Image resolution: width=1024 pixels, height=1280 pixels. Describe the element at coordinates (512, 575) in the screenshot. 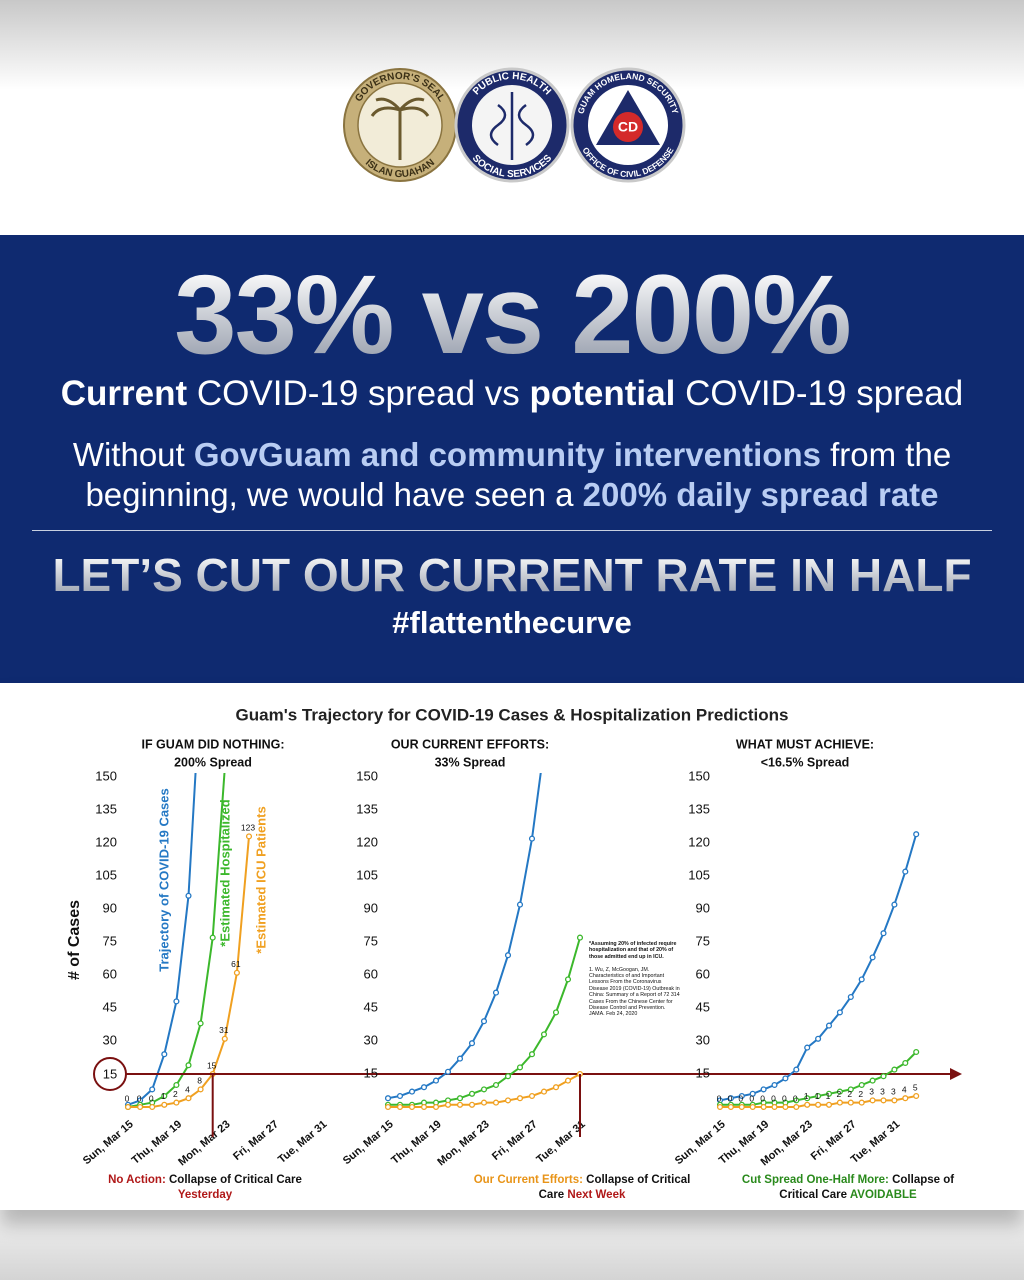

I see `call-to-action: LET’S CUT OUR CURRENT RATE IN HALF` at that location.